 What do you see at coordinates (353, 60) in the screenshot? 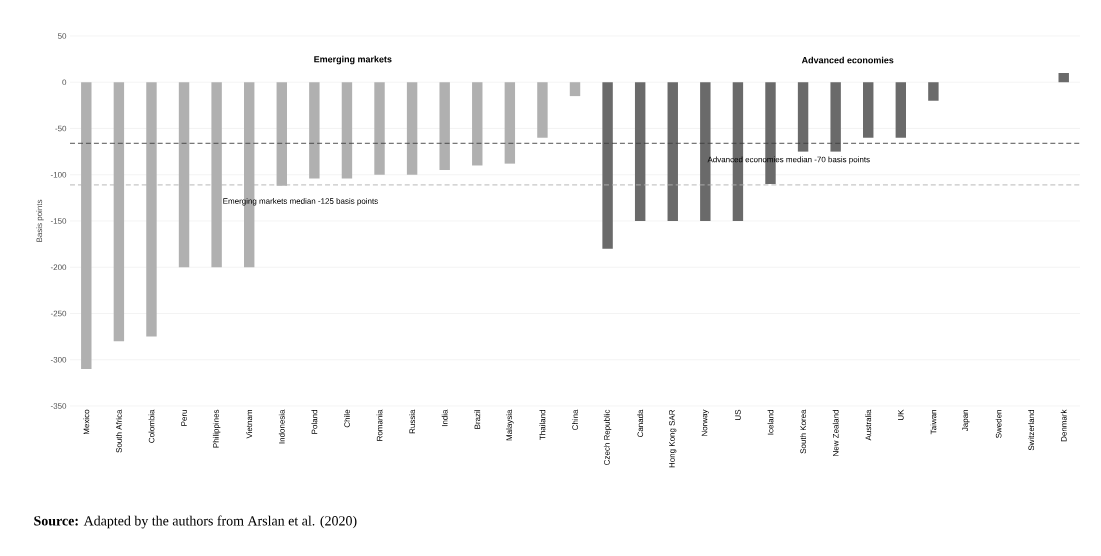
I see `annotation: Emerging markets` at bounding box center [353, 60].